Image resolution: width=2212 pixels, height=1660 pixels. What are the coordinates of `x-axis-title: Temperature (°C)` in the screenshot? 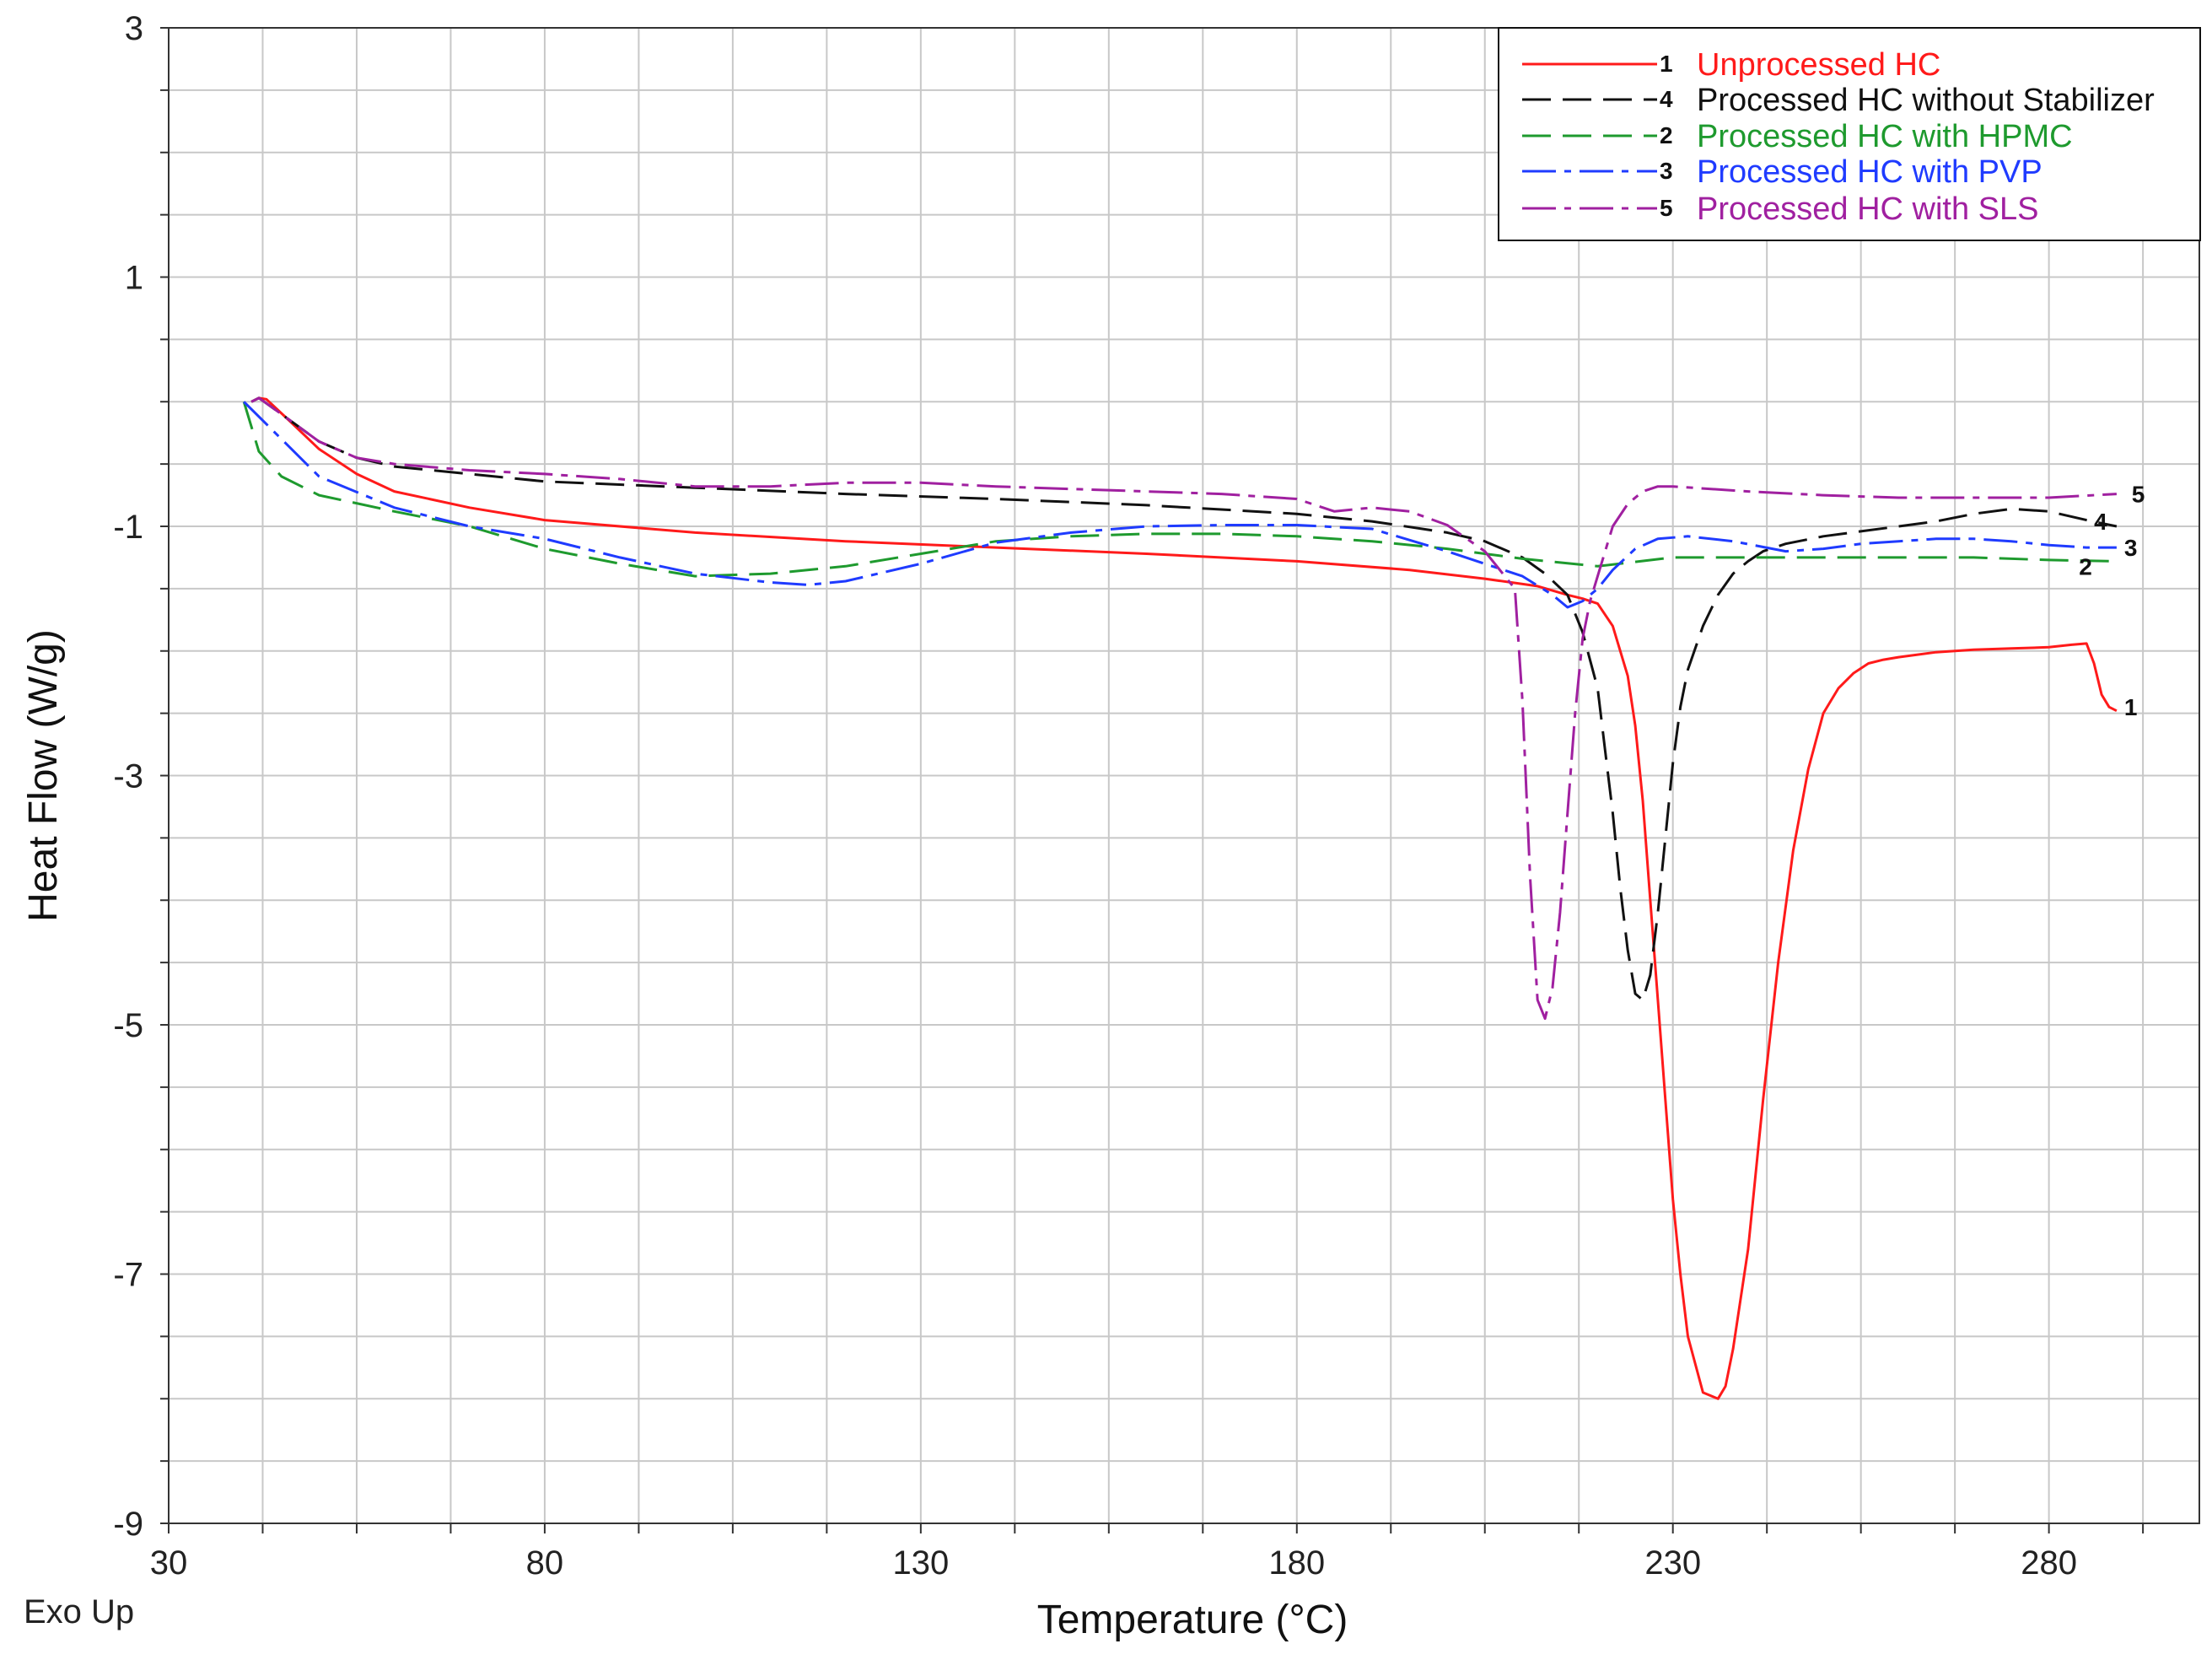 It's located at (1192, 1620).